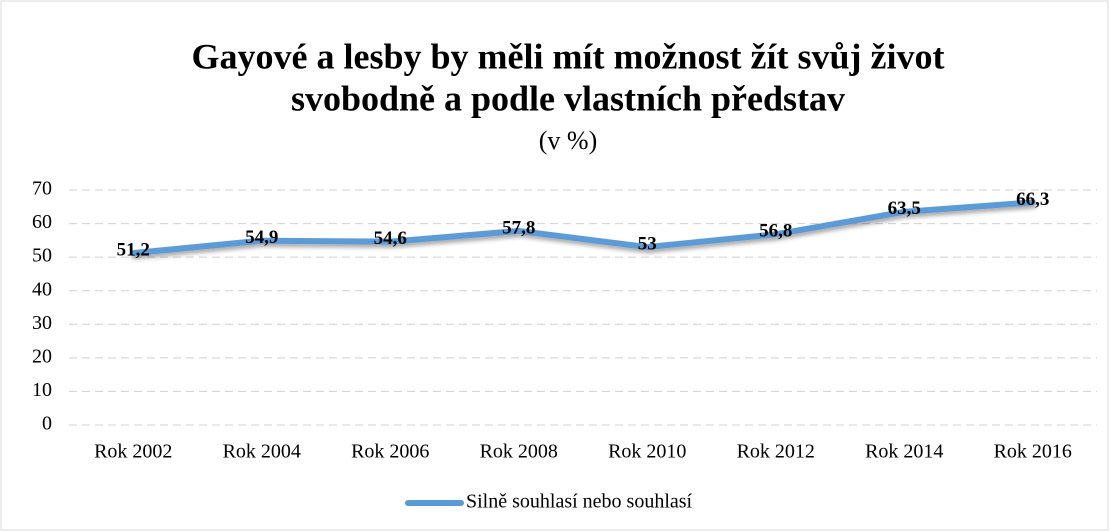 The height and width of the screenshot is (532, 1110). Describe the element at coordinates (904, 208) in the screenshot. I see `data-label: 63,5` at that location.